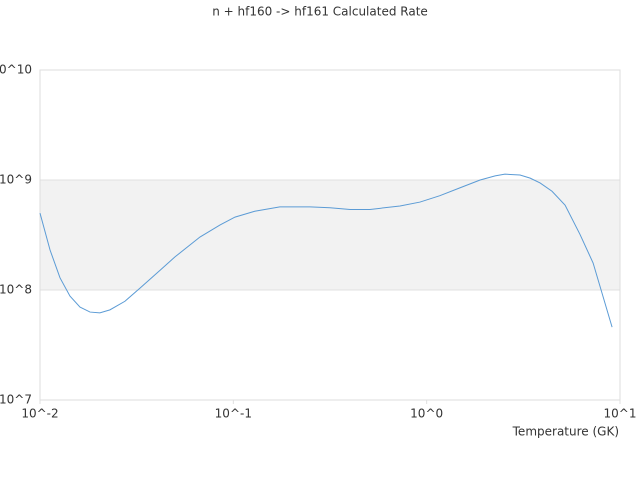  I want to click on x-tick-label: 10^0, so click(426, 414).